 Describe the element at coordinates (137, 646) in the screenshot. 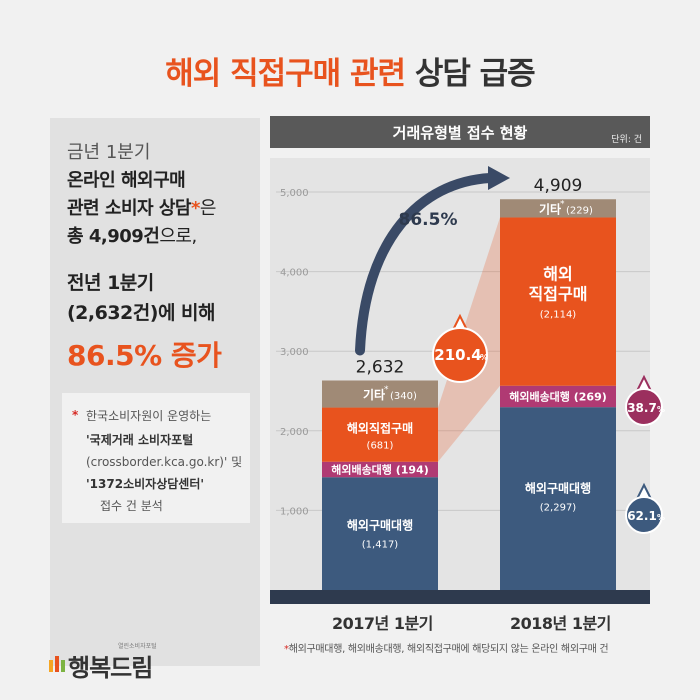

I see `logo-sub: 열린소비자포털` at that location.